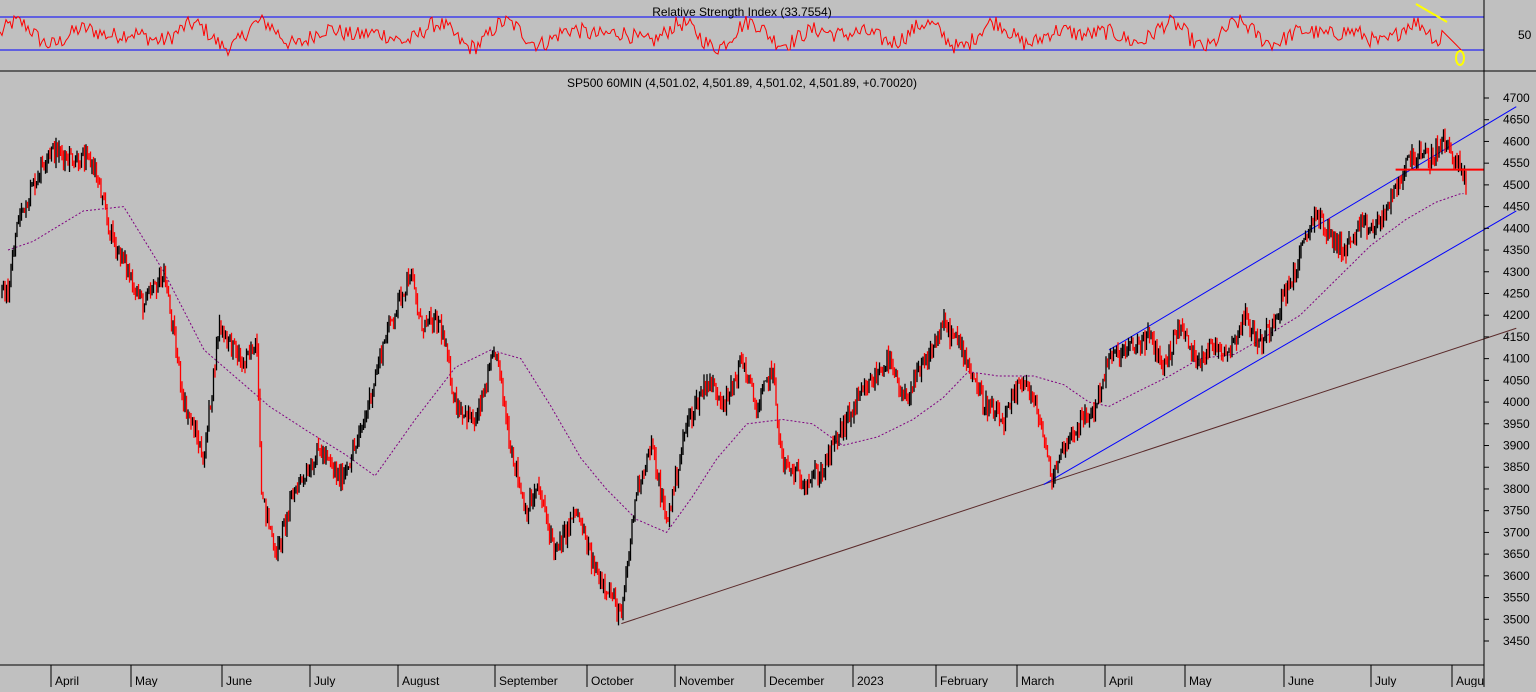  What do you see at coordinates (706, 680) in the screenshot?
I see `x-tick-label: November` at bounding box center [706, 680].